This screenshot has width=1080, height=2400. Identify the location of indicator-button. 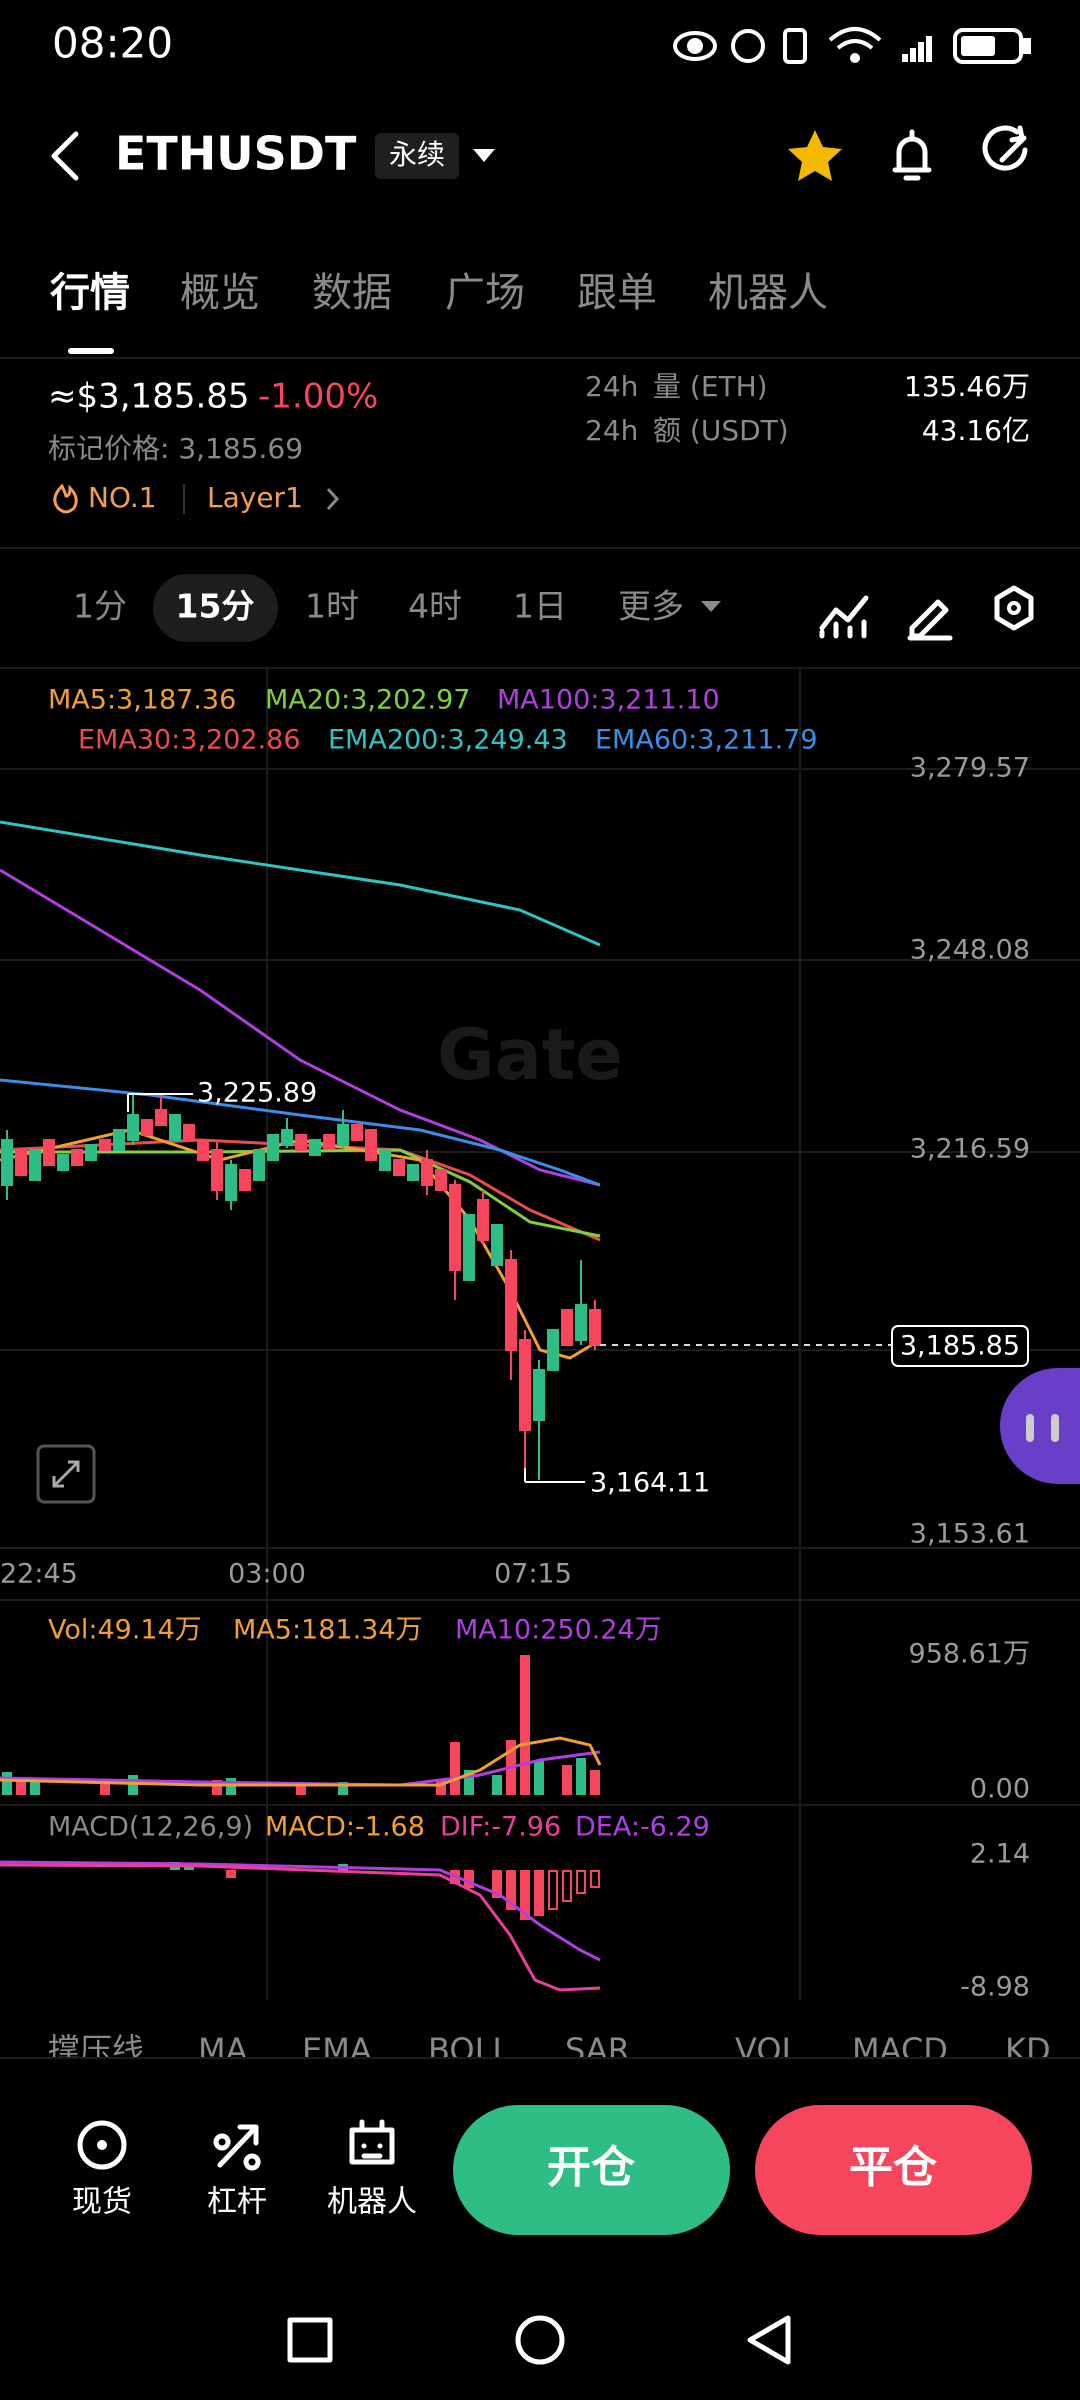
(844, 617).